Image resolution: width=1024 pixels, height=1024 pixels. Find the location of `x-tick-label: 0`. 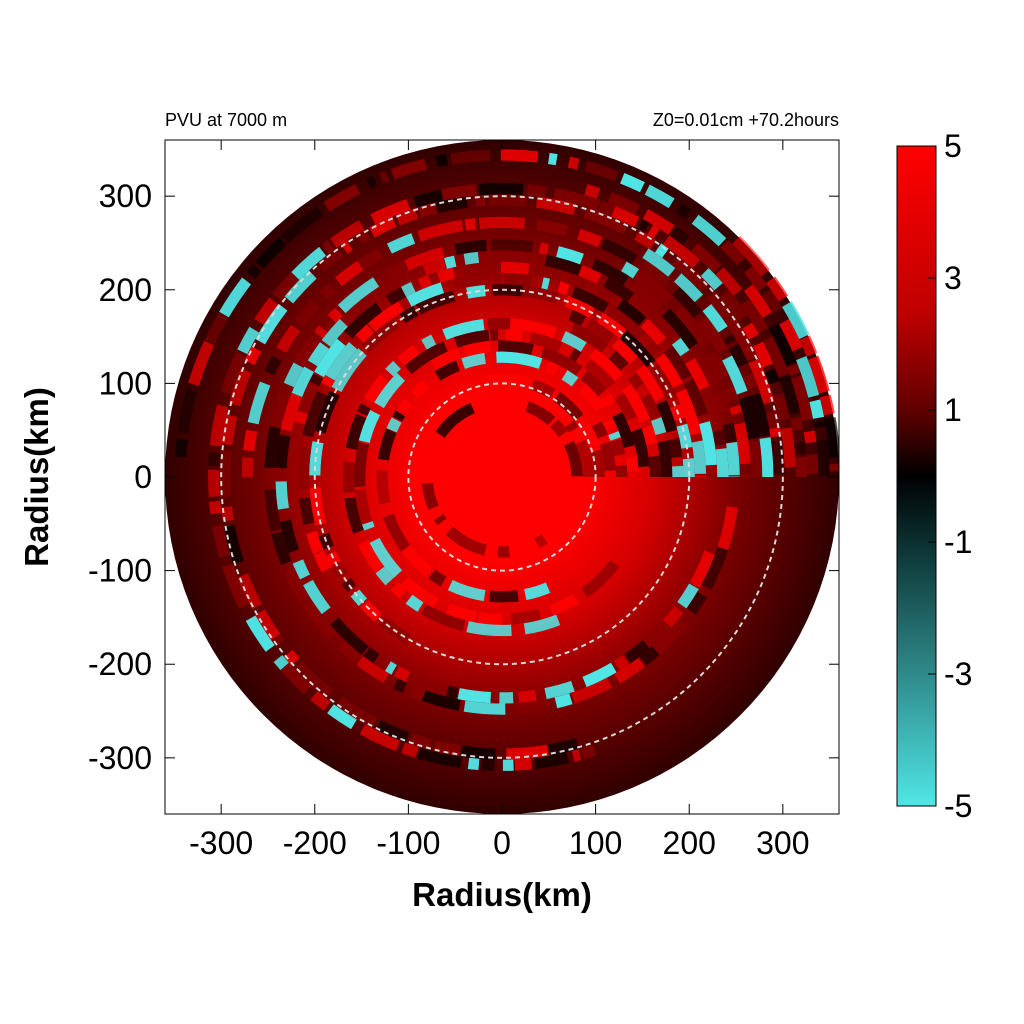

x-tick-label: 0 is located at coordinates (502, 843).